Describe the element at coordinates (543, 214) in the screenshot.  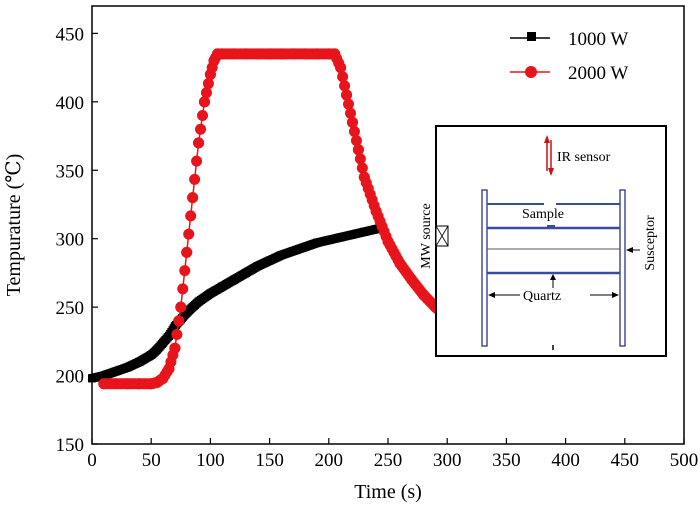
I see `sample-label: Sample` at that location.